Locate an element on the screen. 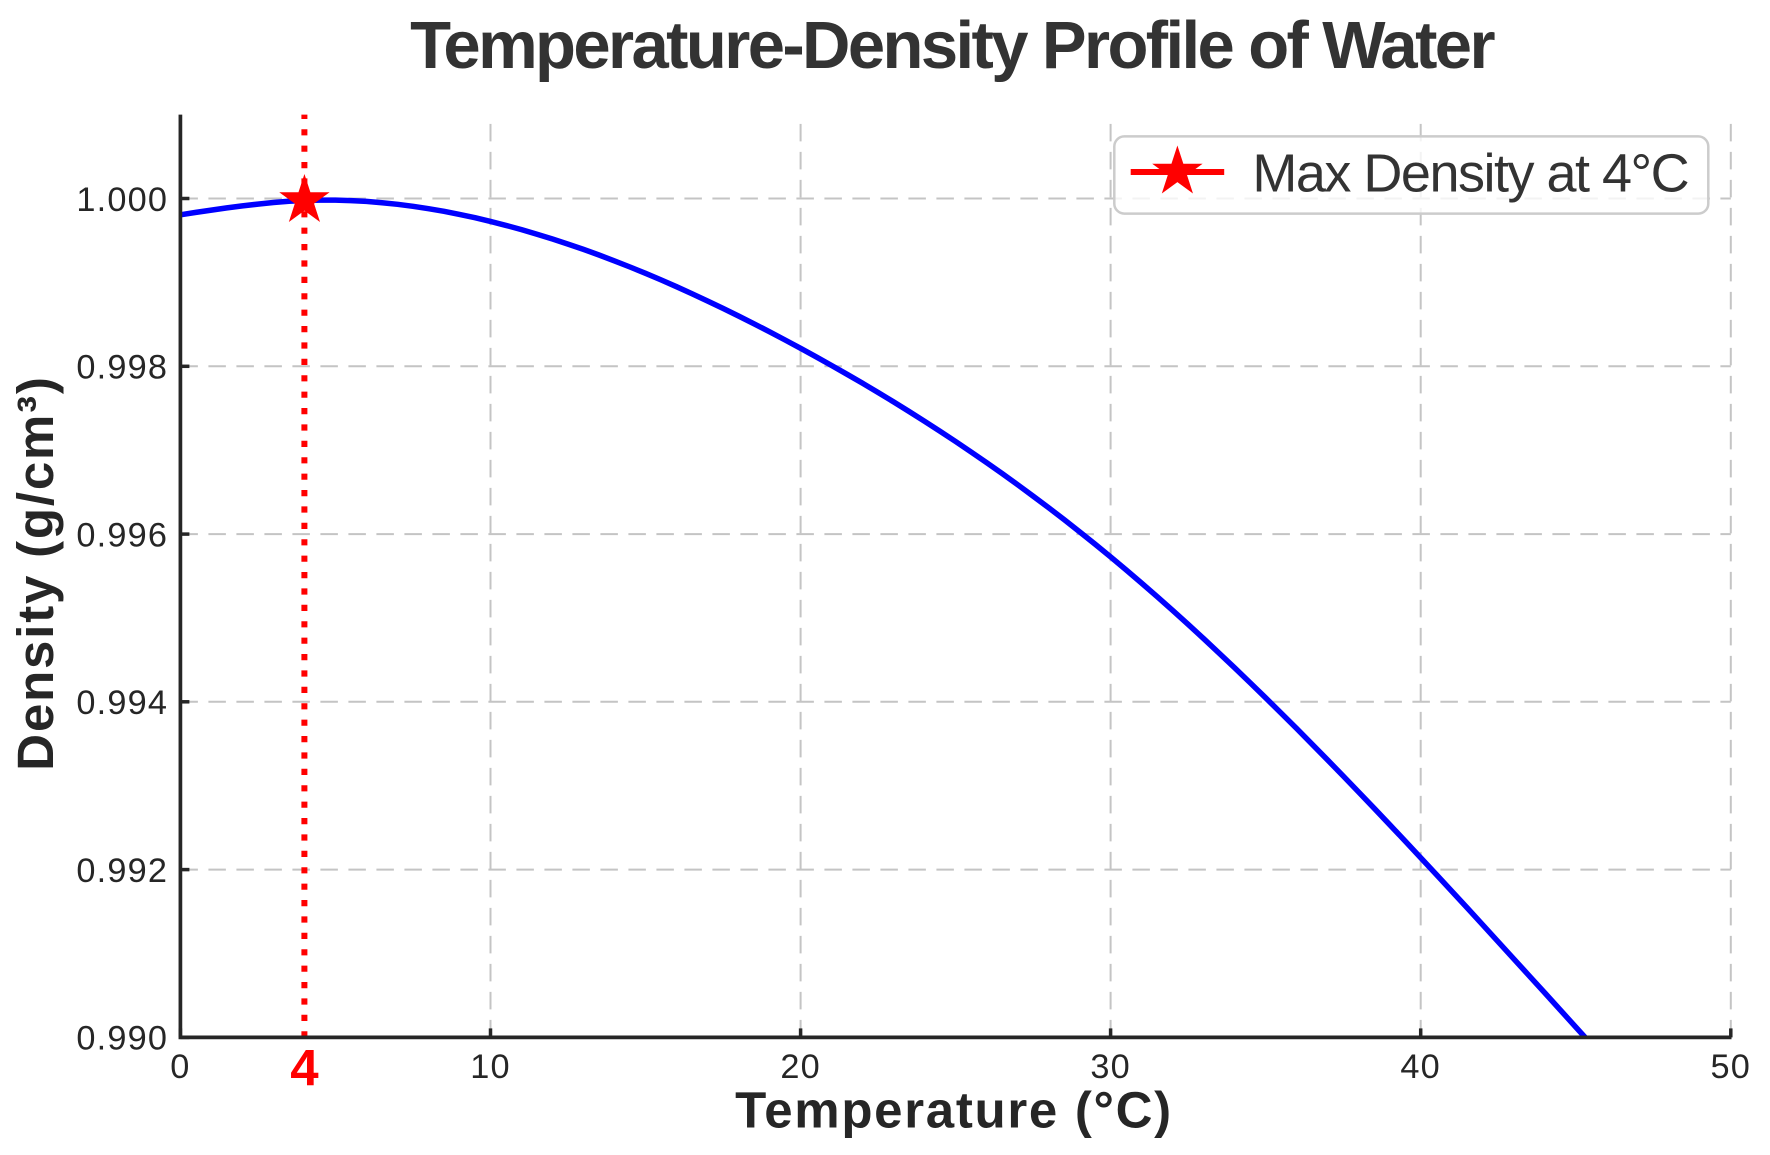  svg-text: 30 is located at coordinates (1110, 1067).